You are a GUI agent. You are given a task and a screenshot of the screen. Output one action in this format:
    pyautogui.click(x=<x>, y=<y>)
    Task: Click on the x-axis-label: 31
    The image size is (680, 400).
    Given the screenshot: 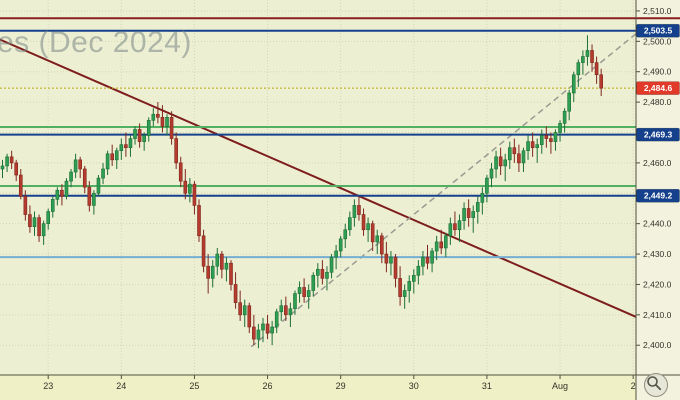 What is the action you would take?
    pyautogui.click(x=487, y=386)
    